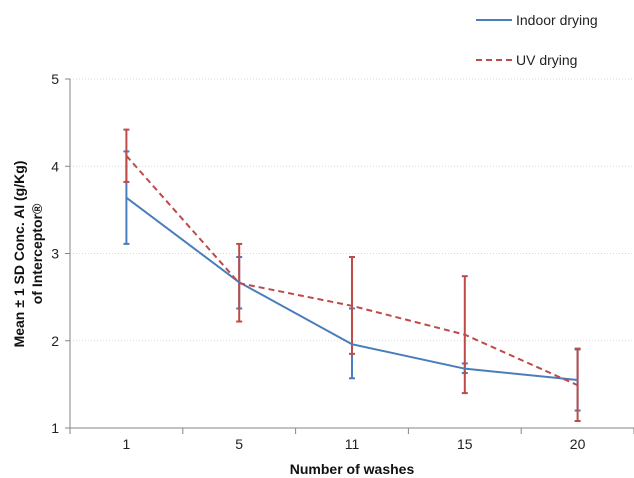 The width and height of the screenshot is (634, 478). I want to click on y-tick-label: 2, so click(55, 341).